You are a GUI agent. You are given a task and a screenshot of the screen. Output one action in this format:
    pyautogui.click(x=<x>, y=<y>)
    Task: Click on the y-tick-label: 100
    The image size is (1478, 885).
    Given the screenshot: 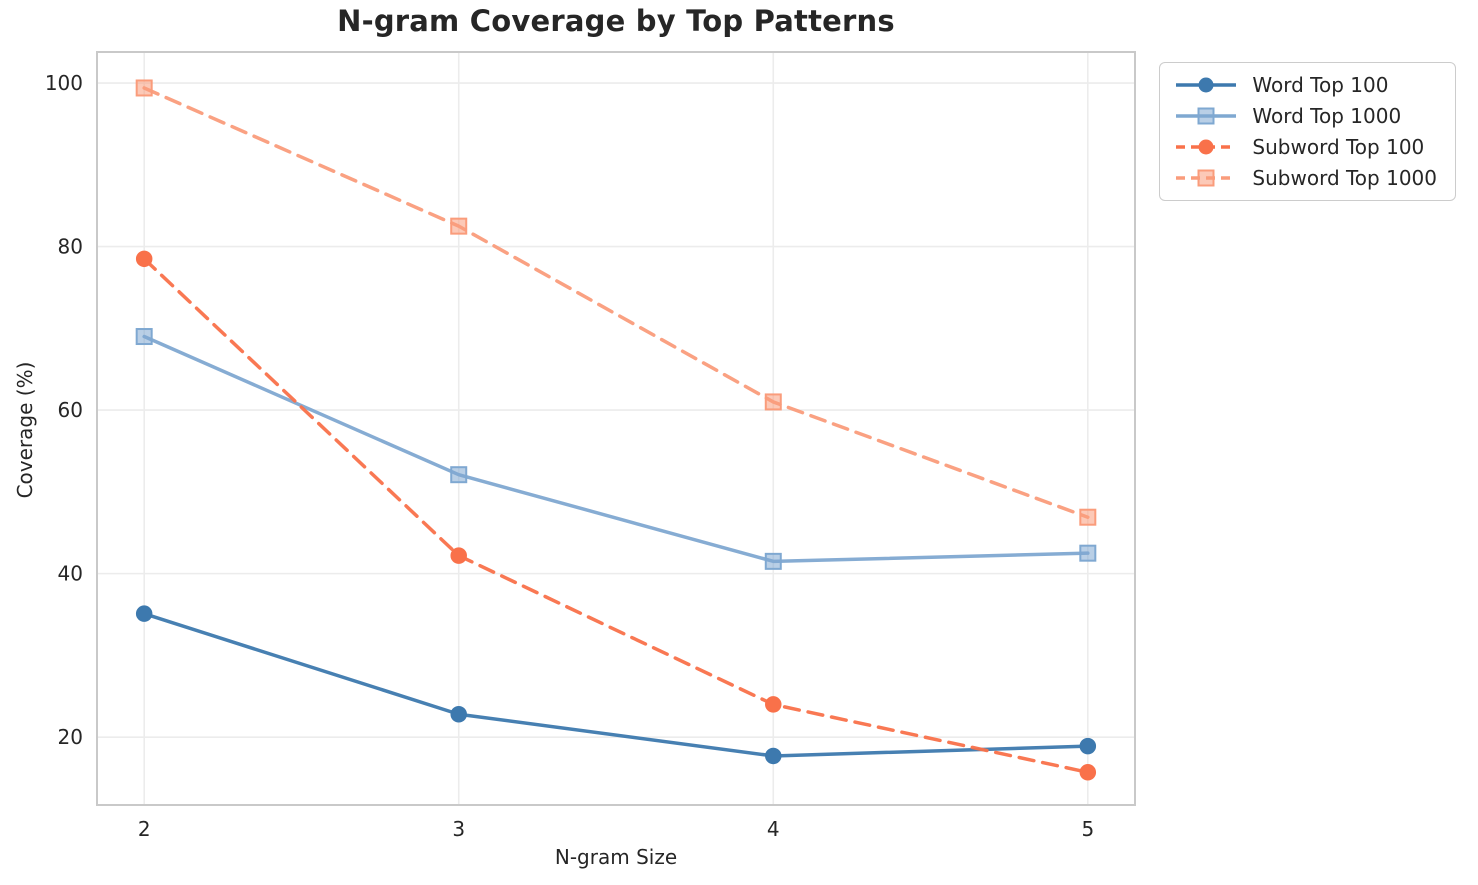 What is the action you would take?
    pyautogui.click(x=64, y=83)
    